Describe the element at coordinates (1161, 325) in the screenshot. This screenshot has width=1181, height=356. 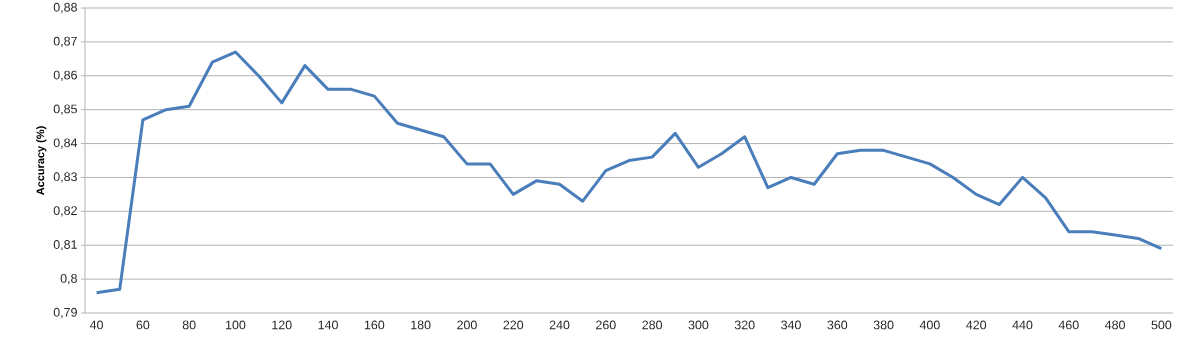
I see `x-tick-label: 500` at that location.